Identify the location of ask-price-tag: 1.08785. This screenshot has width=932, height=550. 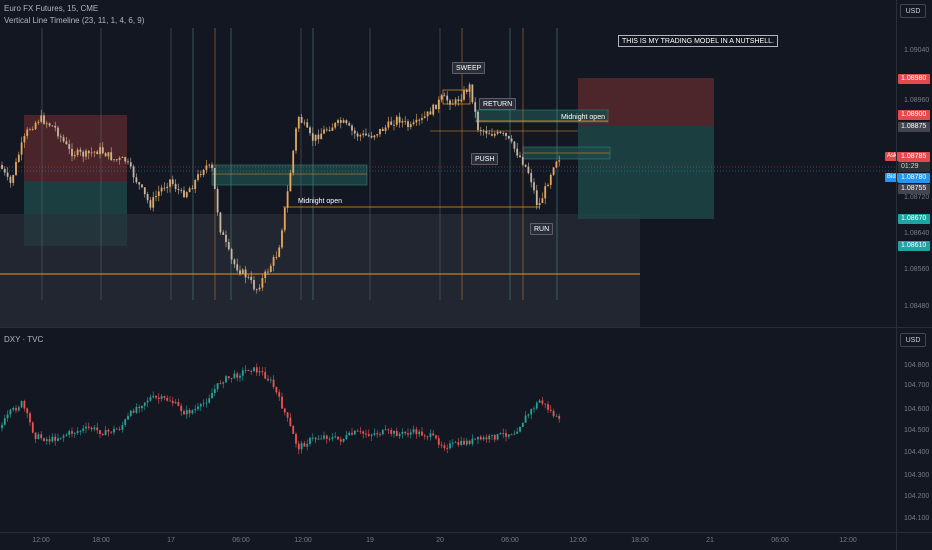
(914, 157).